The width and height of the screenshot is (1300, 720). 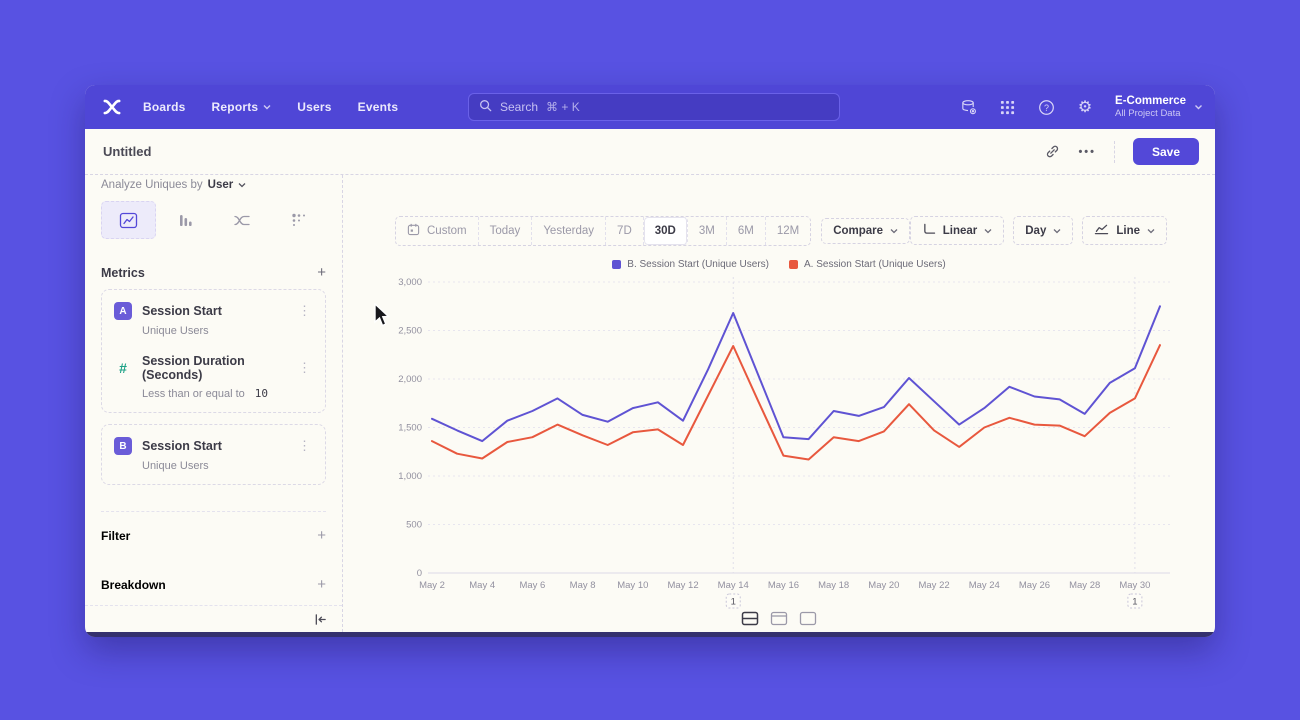 What do you see at coordinates (432, 585) in the screenshot?
I see `svg-text: May 2` at bounding box center [432, 585].